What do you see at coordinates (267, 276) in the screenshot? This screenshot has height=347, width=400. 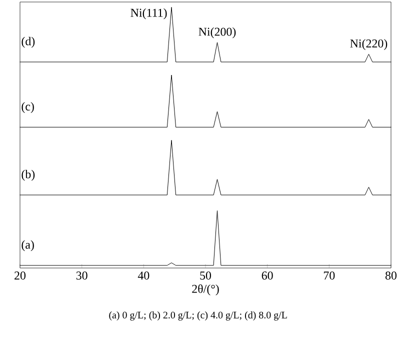 I see `x-tick-label: 60` at bounding box center [267, 276].